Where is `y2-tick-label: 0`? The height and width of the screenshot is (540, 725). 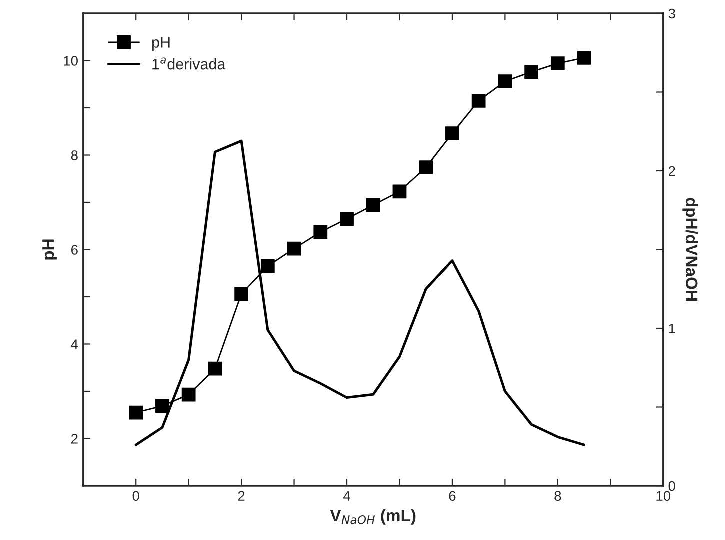
y2-tick-label: 0 is located at coordinates (672, 486).